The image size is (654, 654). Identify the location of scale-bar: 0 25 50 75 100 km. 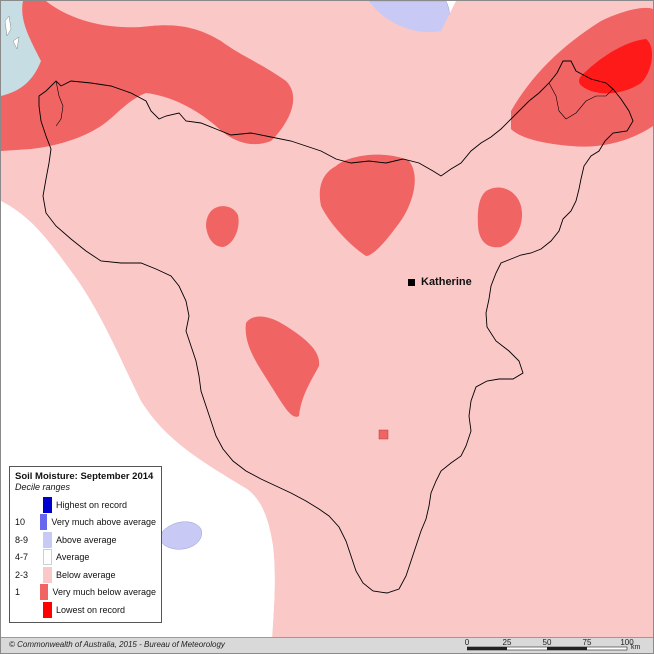
(558, 645).